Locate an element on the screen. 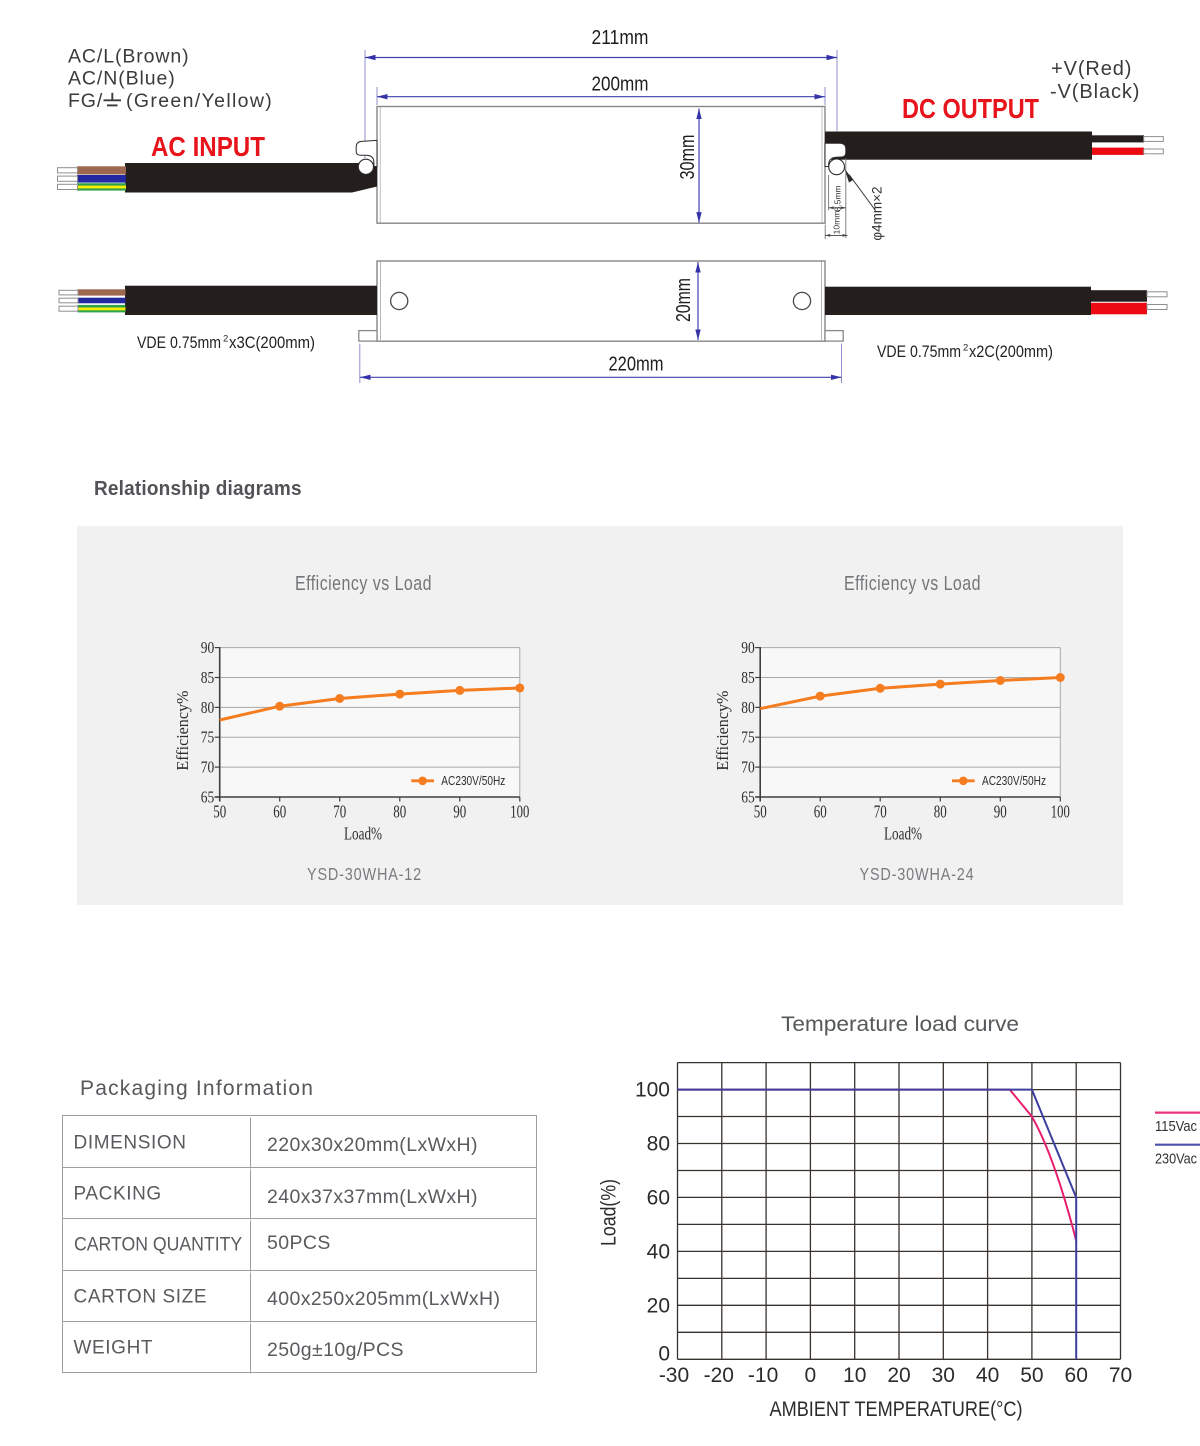  svg-text: x2C(200mm) is located at coordinates (1011, 351).